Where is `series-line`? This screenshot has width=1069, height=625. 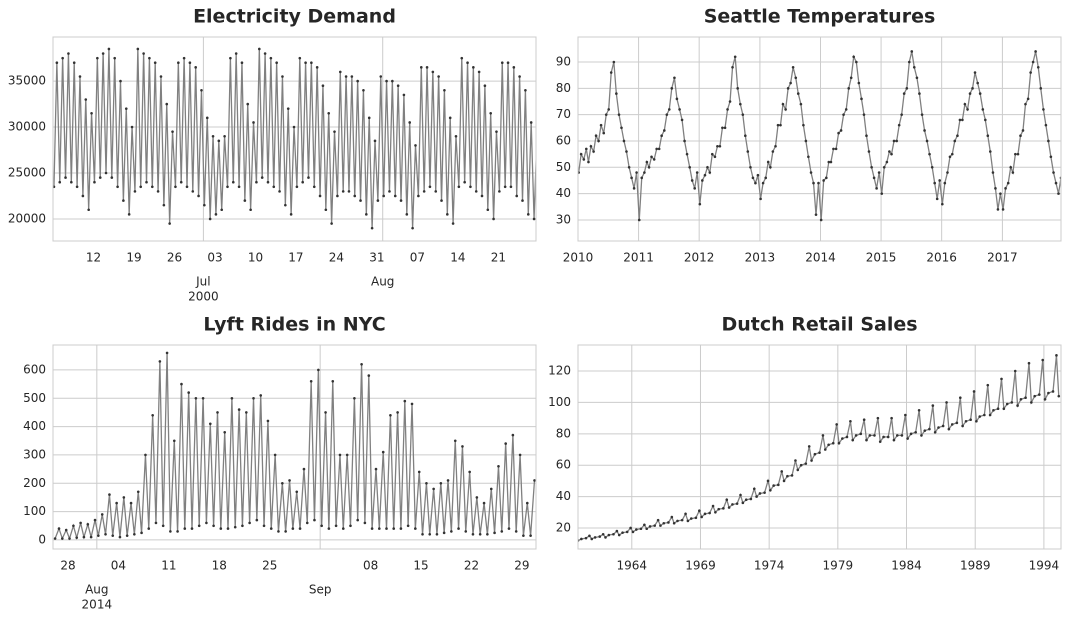 series-line is located at coordinates (295, 446).